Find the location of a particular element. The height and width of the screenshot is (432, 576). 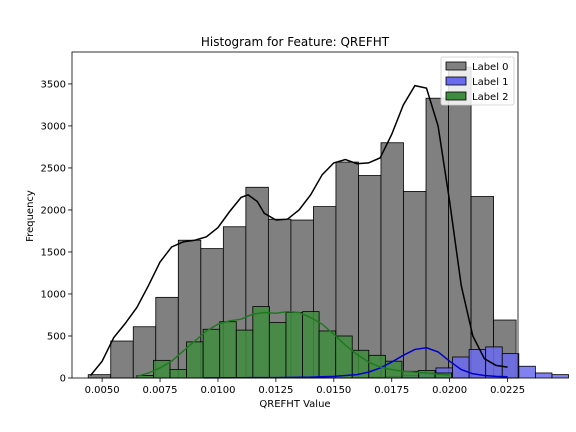

y-axis-label: Frequency is located at coordinates (30, 216).